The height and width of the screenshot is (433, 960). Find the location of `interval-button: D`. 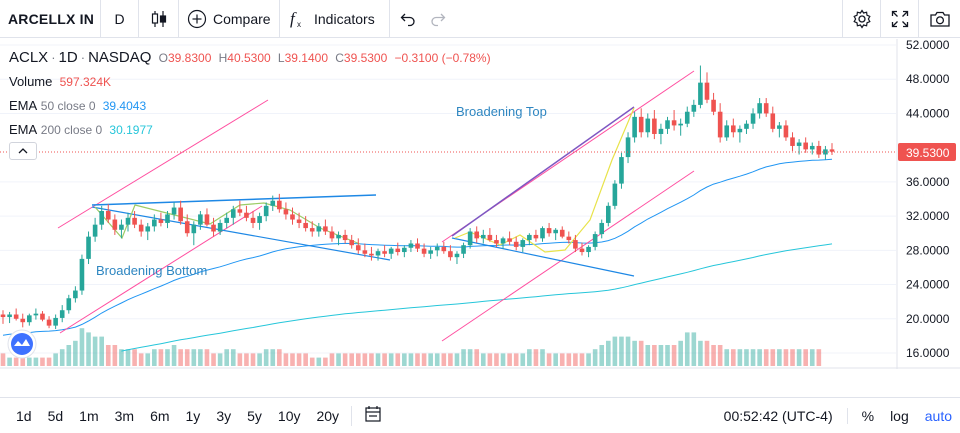

interval-button: D is located at coordinates (120, 19).